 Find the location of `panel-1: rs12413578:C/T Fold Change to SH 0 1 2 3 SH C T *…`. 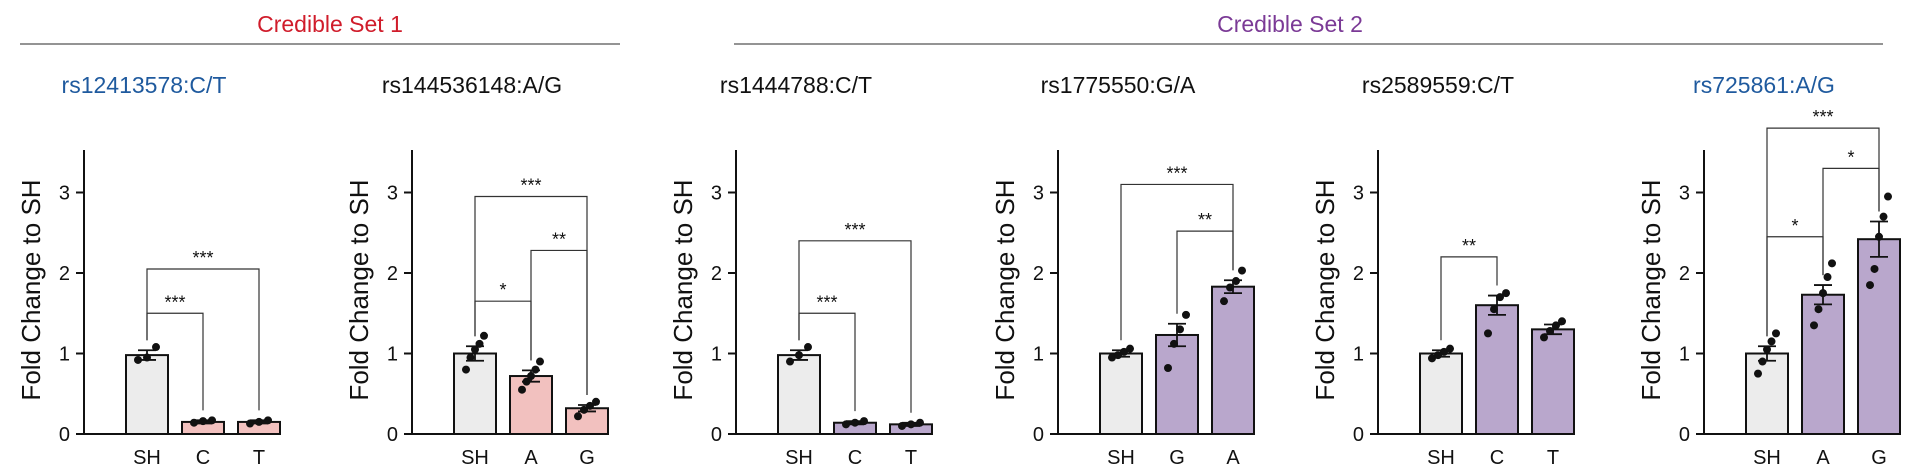

panel-1: rs12413578:C/T Fold Change to SH 0 1 2 3 SH C T *… is located at coordinates (148, 270).